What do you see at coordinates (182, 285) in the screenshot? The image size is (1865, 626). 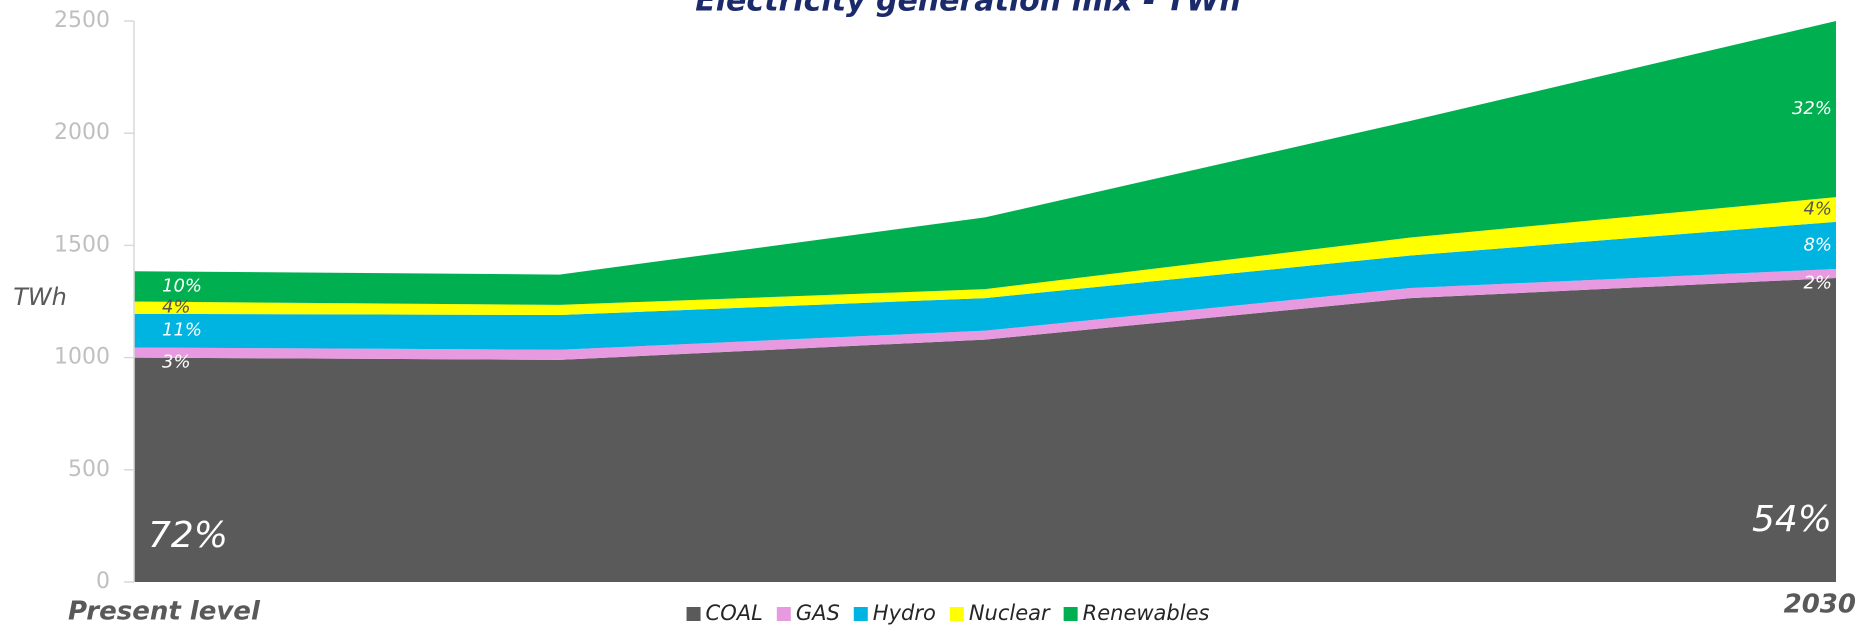 I see `share-label: 10%` at bounding box center [182, 285].